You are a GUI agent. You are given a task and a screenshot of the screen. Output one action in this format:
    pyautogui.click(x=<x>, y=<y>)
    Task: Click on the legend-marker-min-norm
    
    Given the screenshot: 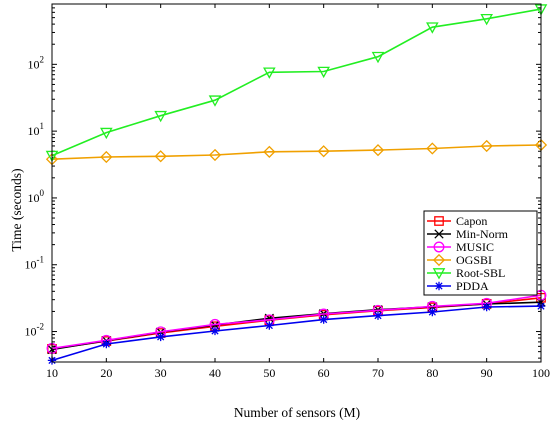 What is the action you would take?
    pyautogui.click(x=439, y=234)
    